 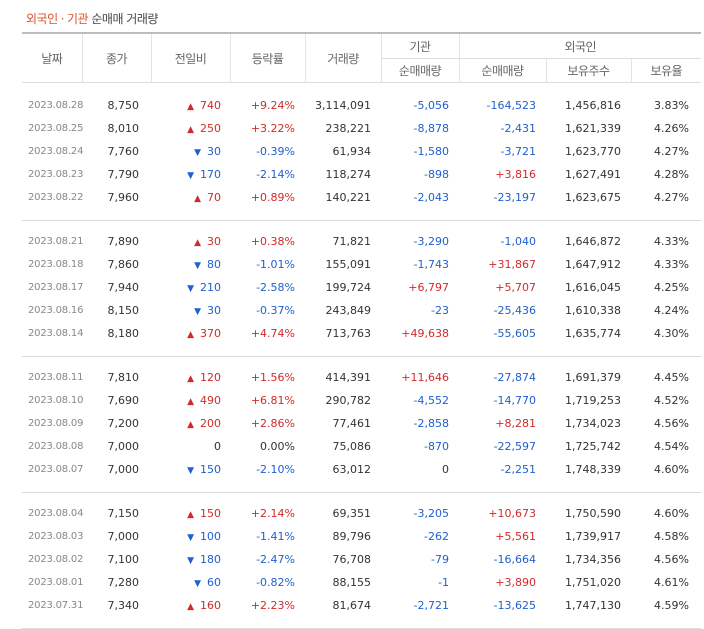 I want to click on inst-net-cell: -1,580, so click(x=431, y=151).